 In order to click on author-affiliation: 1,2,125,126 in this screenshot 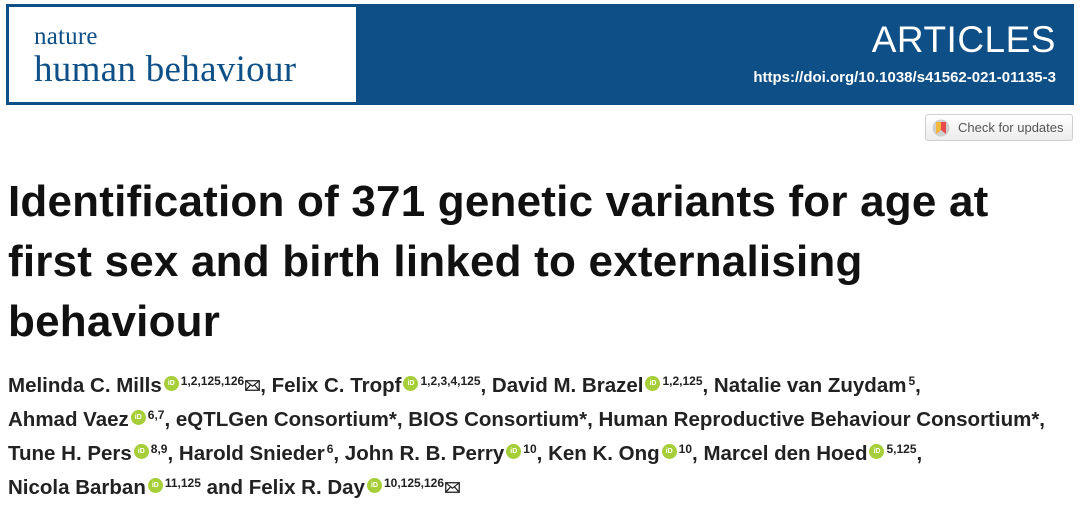, I will do `click(212, 381)`.